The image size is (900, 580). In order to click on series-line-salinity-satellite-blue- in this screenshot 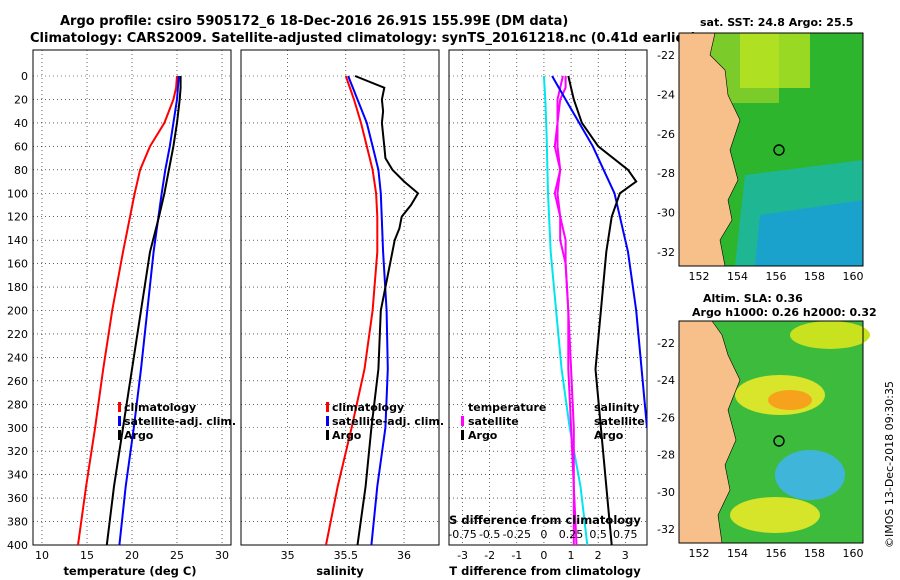, I will do `click(599, 251)`.